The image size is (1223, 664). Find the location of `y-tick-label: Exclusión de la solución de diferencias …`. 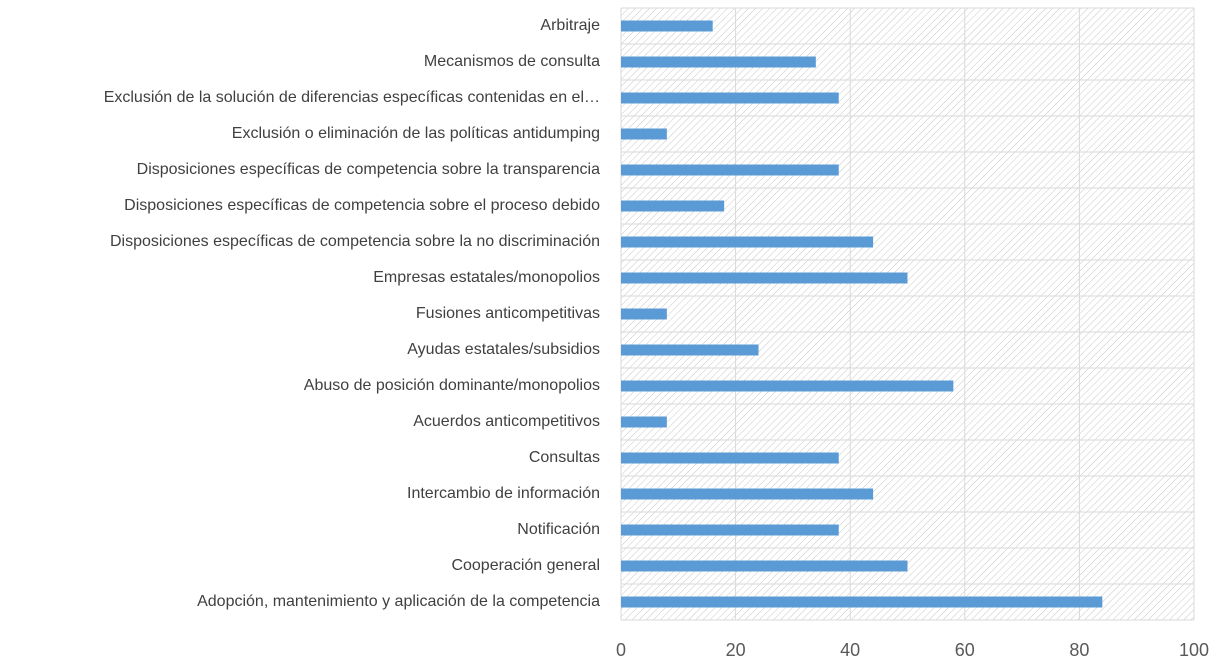

y-tick-label: Exclusión de la solución de diferencias … is located at coordinates (352, 97).